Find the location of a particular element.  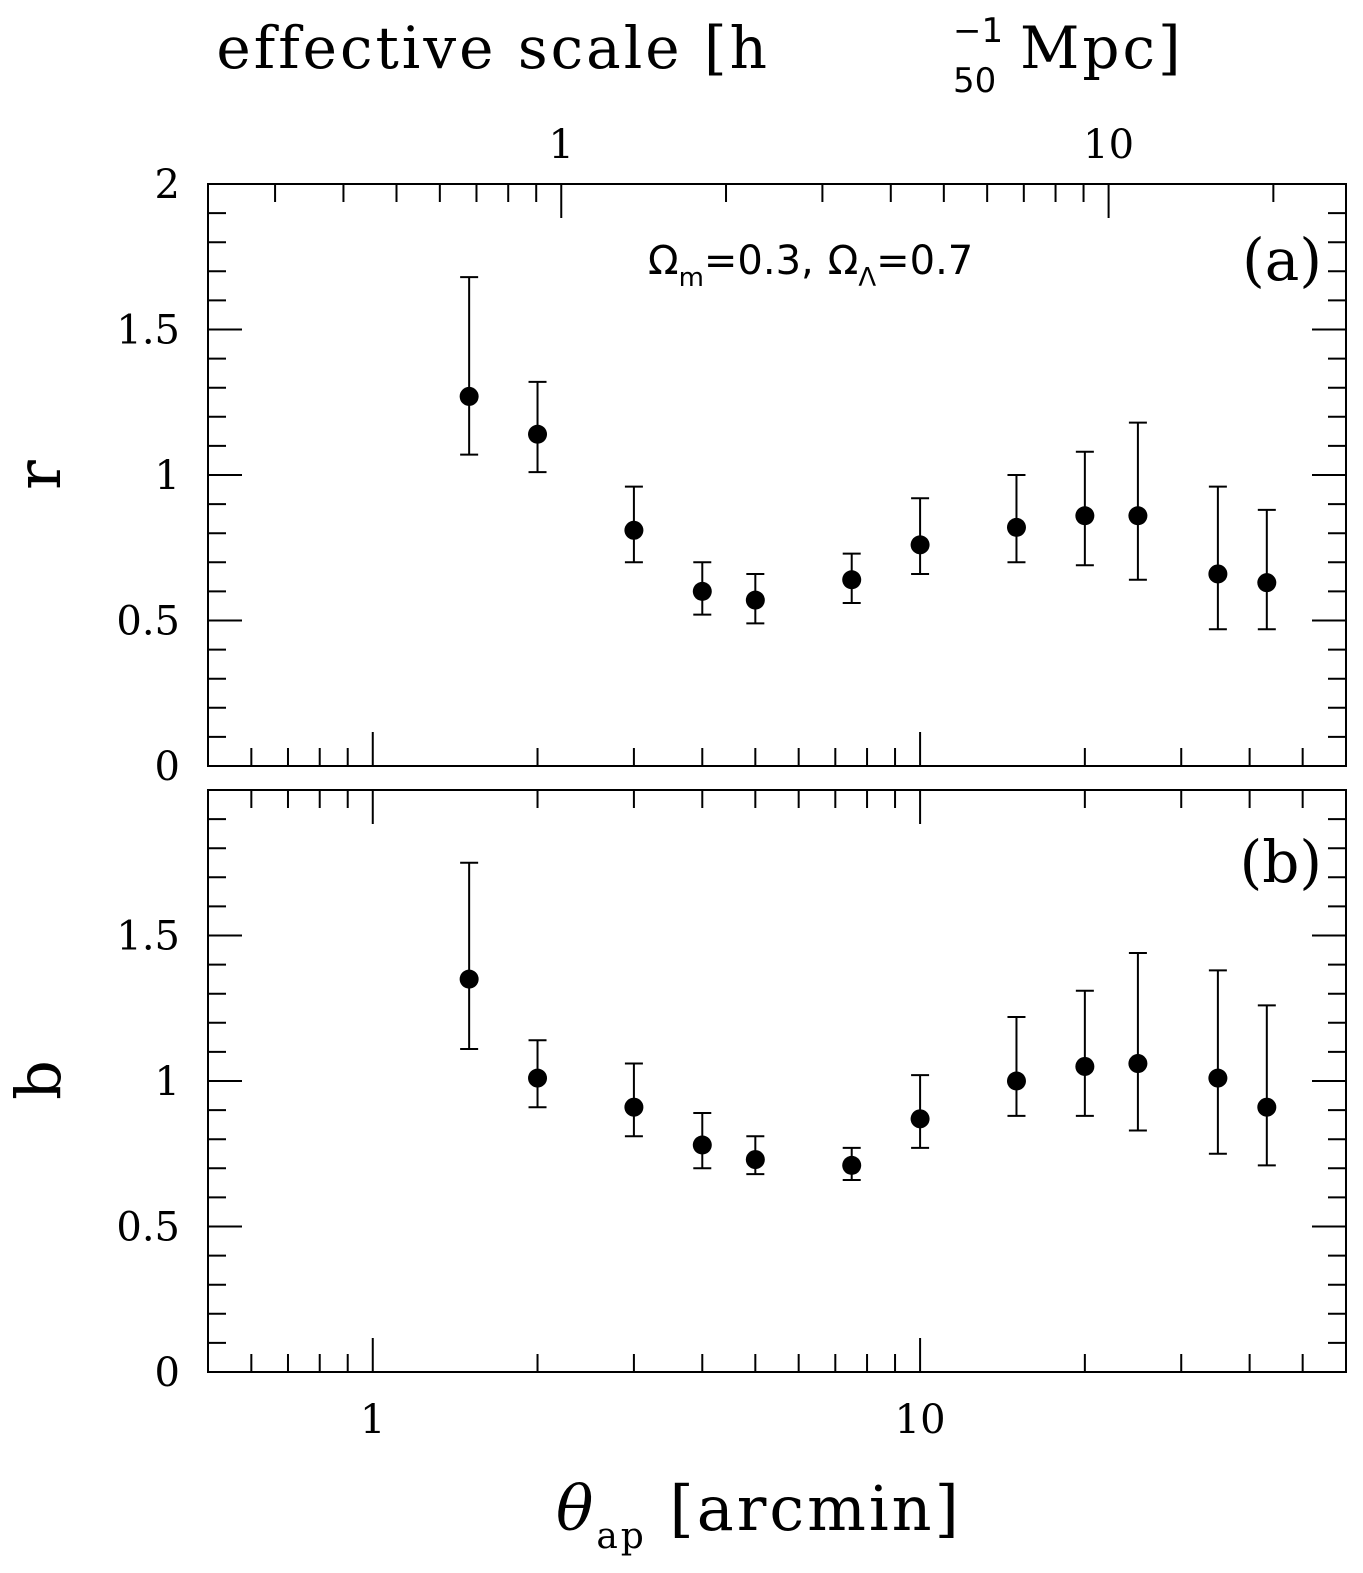

panel-a-marks is located at coordinates (868, 453).